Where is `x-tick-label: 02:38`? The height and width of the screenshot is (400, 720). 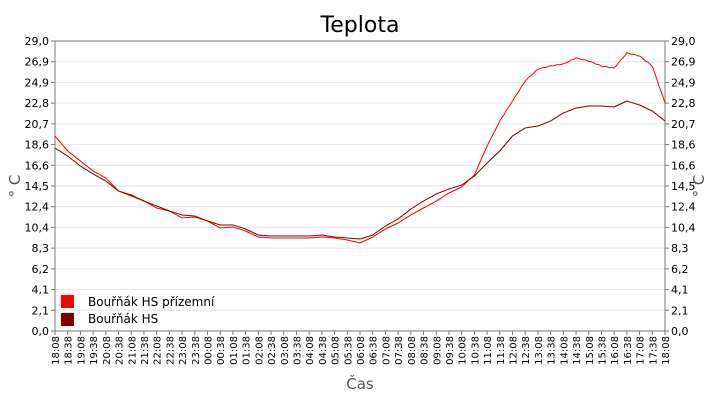
x-tick-label: 02:38 is located at coordinates (272, 350).